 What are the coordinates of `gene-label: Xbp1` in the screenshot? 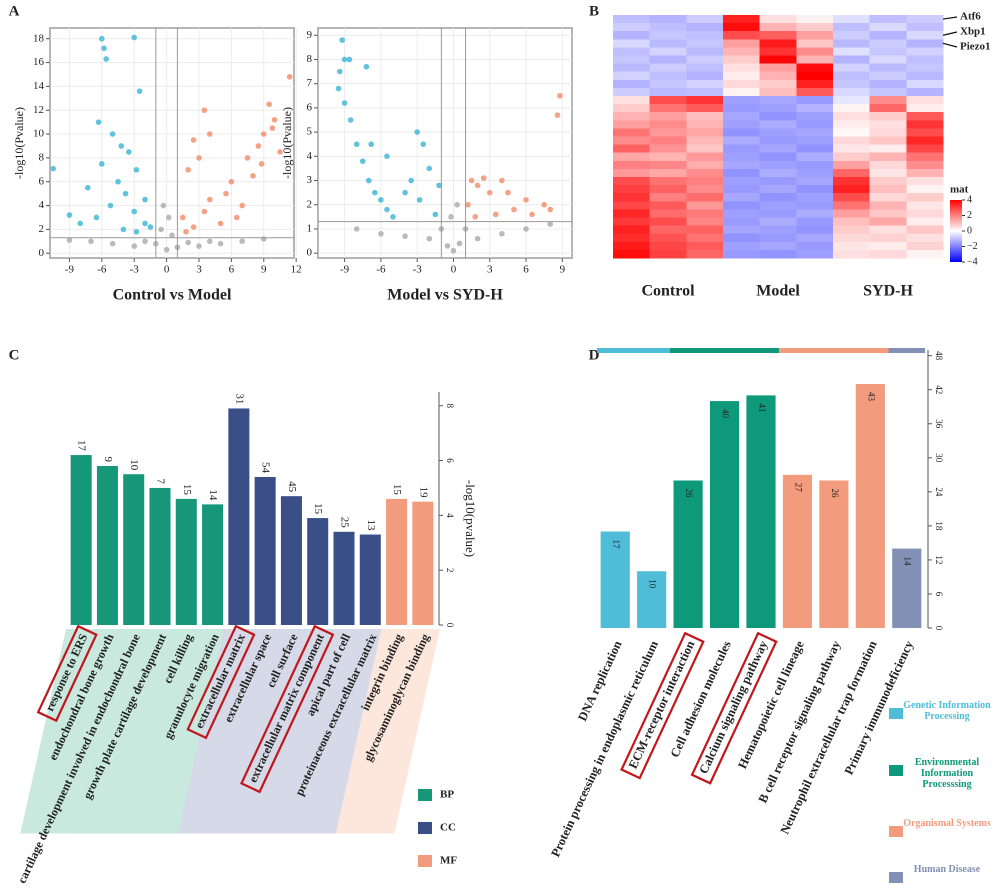 It's located at (973, 32).